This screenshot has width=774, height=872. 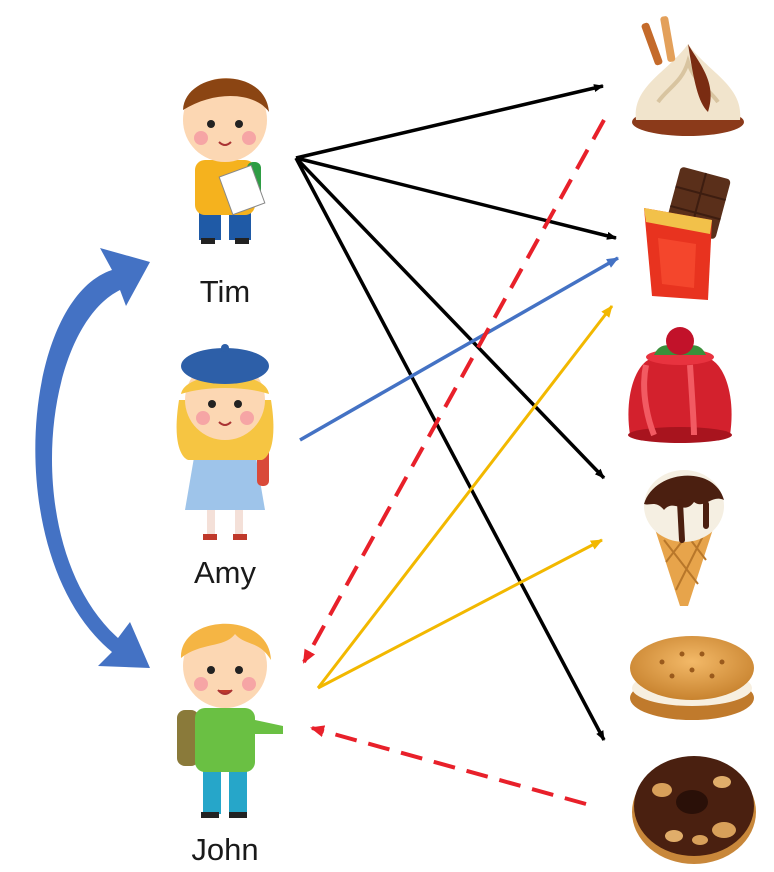 I want to click on food-chocolate, so click(x=687, y=233).